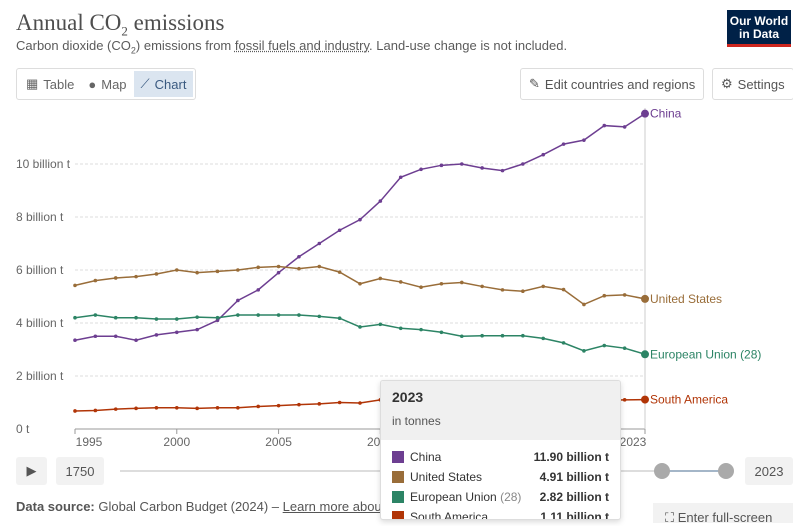  Describe the element at coordinates (752, 84) in the screenshot. I see `settings-button: ⚙ Settings` at that location.